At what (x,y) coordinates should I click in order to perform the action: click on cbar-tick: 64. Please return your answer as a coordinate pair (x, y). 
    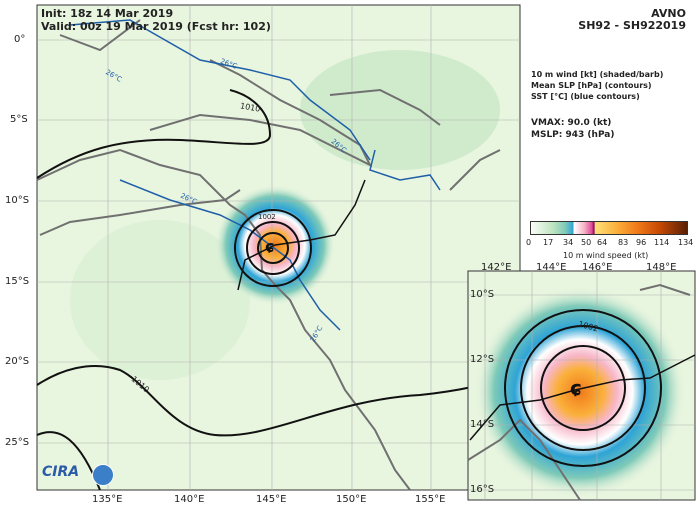
    Looking at the image, I should click on (602, 242).